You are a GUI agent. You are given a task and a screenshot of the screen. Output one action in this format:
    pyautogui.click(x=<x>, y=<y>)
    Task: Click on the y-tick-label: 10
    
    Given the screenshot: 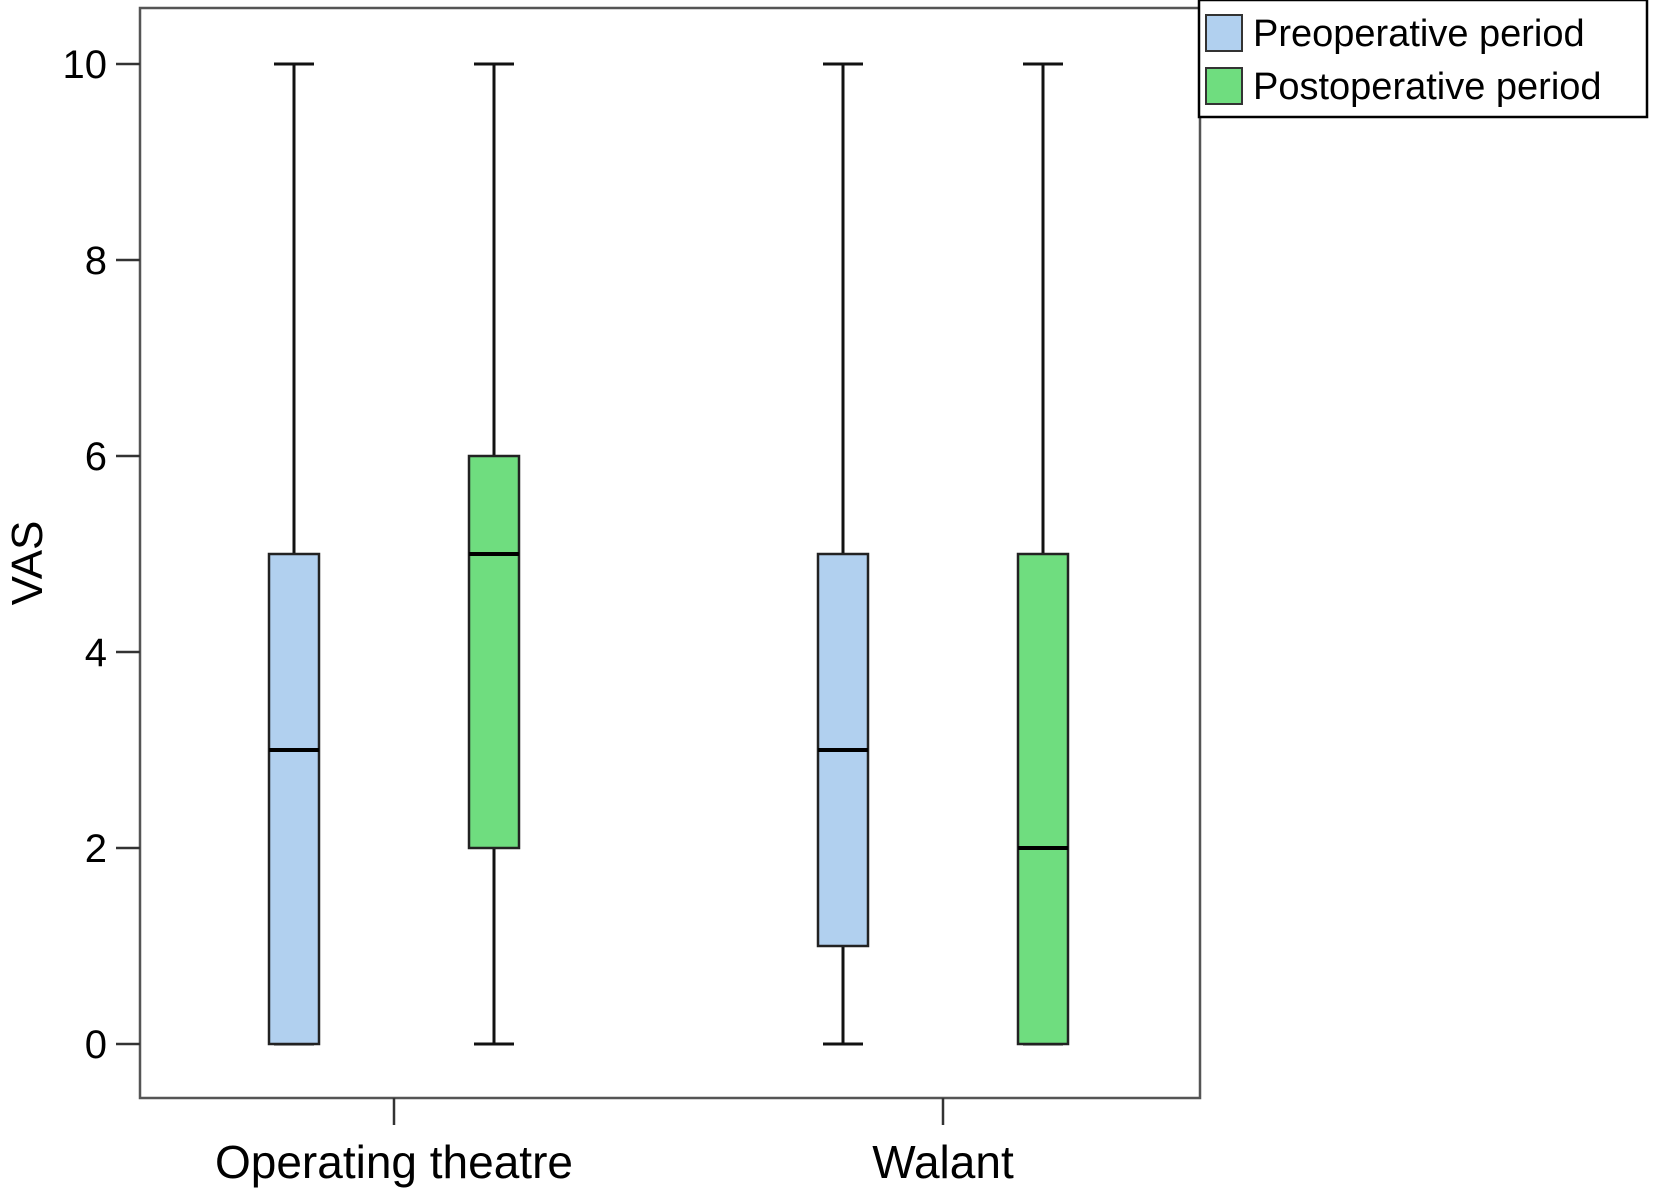 What is the action you would take?
    pyautogui.click(x=85, y=65)
    